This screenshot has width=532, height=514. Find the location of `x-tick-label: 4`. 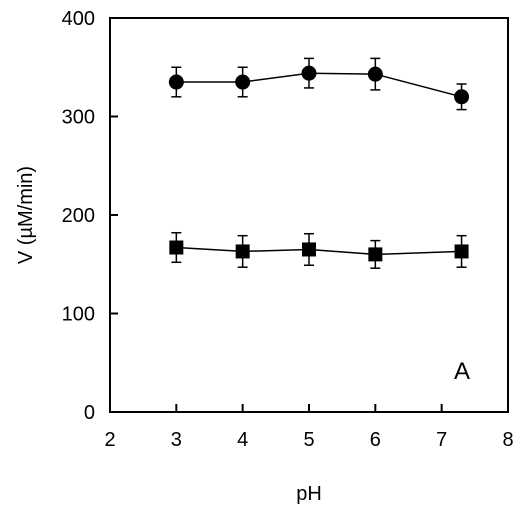

x-tick-label: 4 is located at coordinates (242, 440).